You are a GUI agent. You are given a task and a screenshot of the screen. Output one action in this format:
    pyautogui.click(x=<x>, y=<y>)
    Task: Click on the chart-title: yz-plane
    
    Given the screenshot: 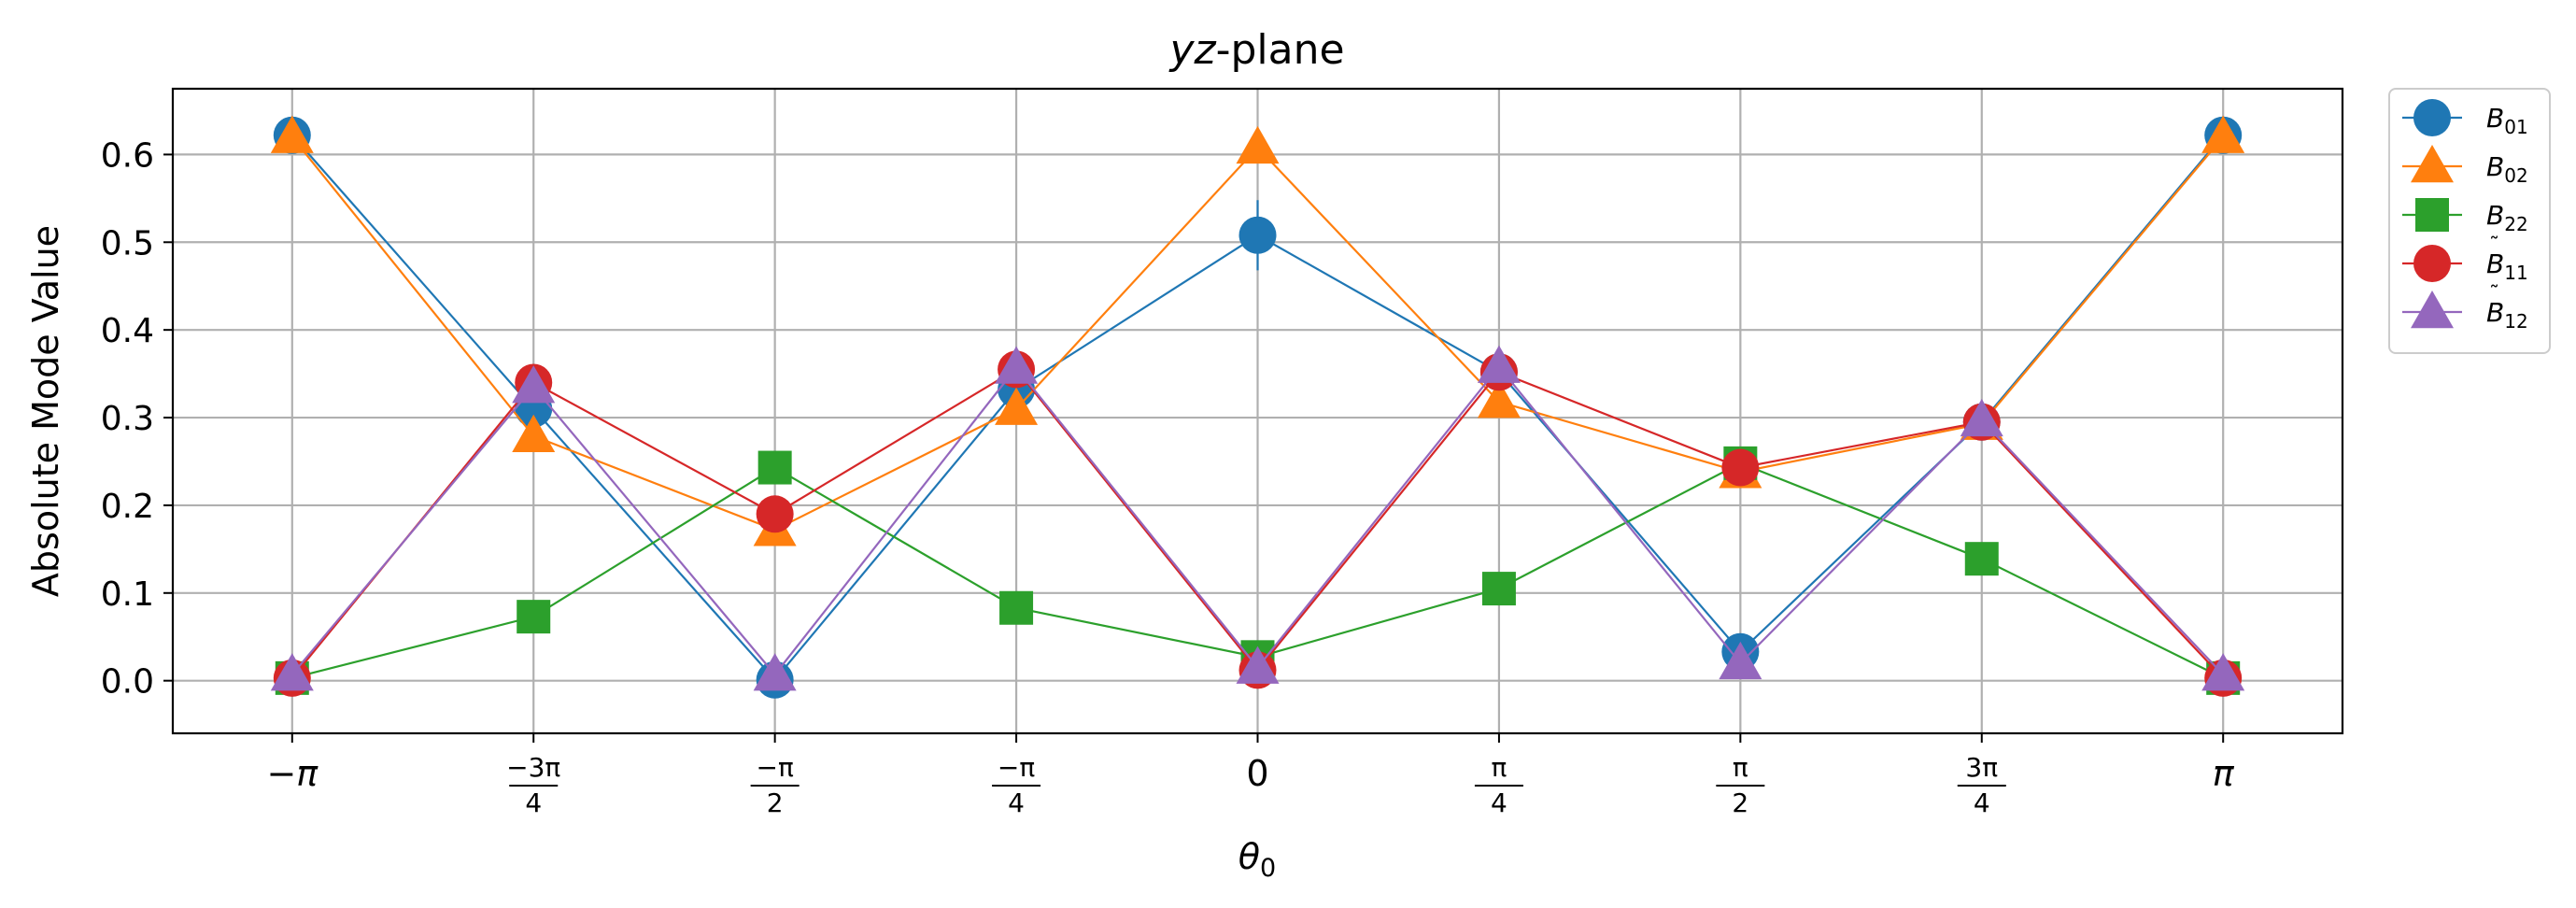 What is the action you would take?
    pyautogui.click(x=1256, y=50)
    